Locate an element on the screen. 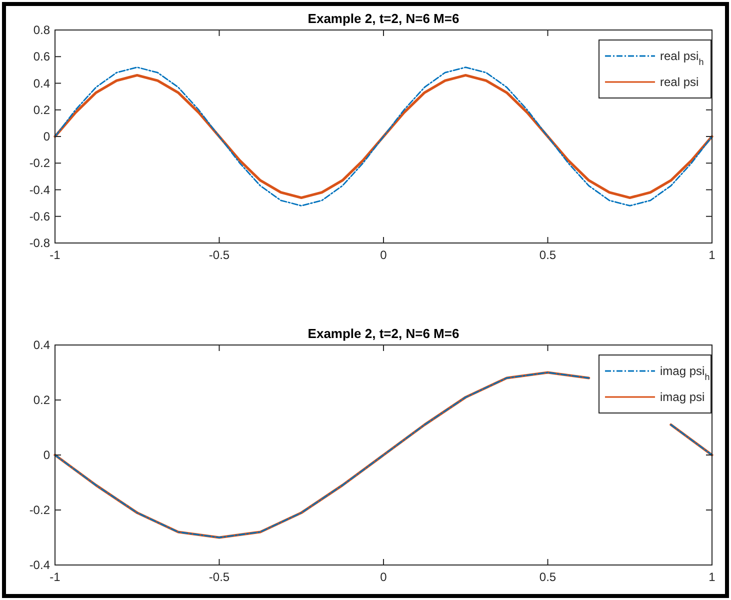 The height and width of the screenshot is (600, 731). legend-label: real psi is located at coordinates (679, 82).